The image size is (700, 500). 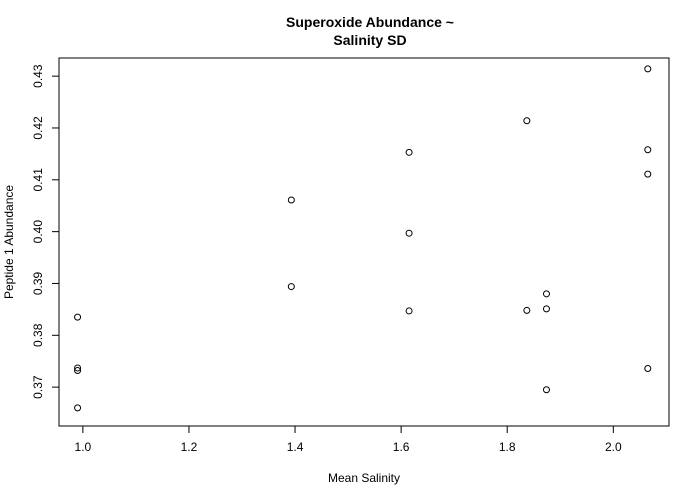 I want to click on y-tick-label: 0.39, so click(x=38, y=283).